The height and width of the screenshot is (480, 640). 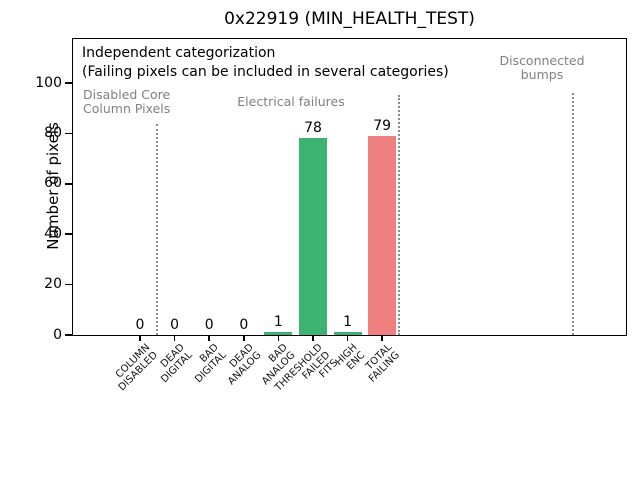 What do you see at coordinates (542, 67) in the screenshot?
I see `section-label-disconnected-bumps: Disconnected bumps` at bounding box center [542, 67].